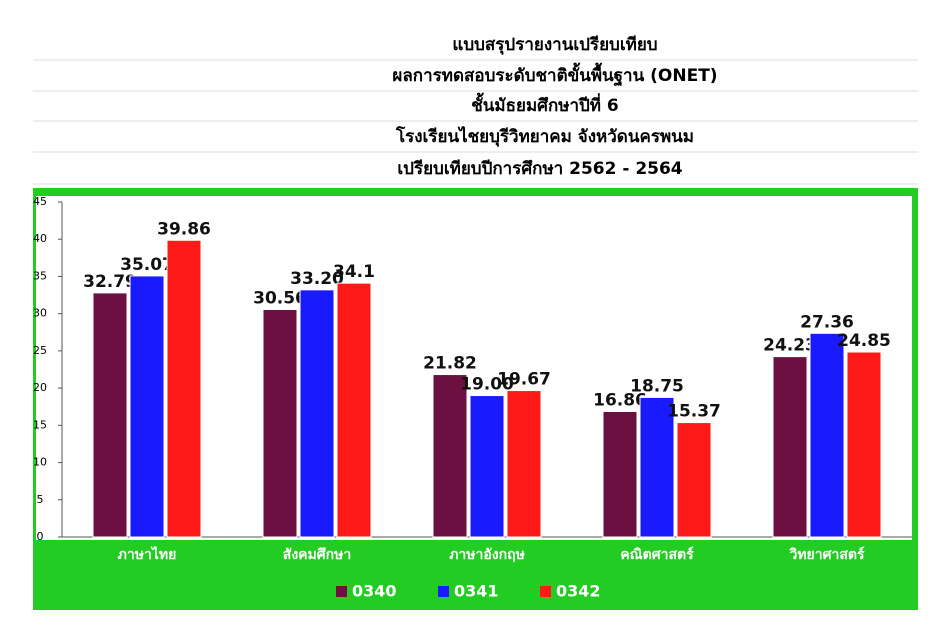  Describe the element at coordinates (554, 74) in the screenshot. I see `chart-subtitle: ผลการทดสอบระดับชาติขั้นพื้นฐาน (ONET)` at that location.